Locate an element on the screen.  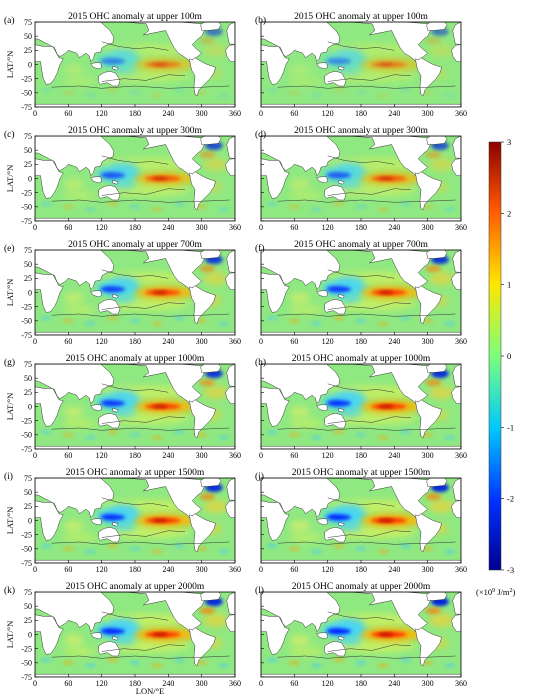
panel-title: 2015 OHC anomaly at upper 700m is located at coordinates (361, 245).